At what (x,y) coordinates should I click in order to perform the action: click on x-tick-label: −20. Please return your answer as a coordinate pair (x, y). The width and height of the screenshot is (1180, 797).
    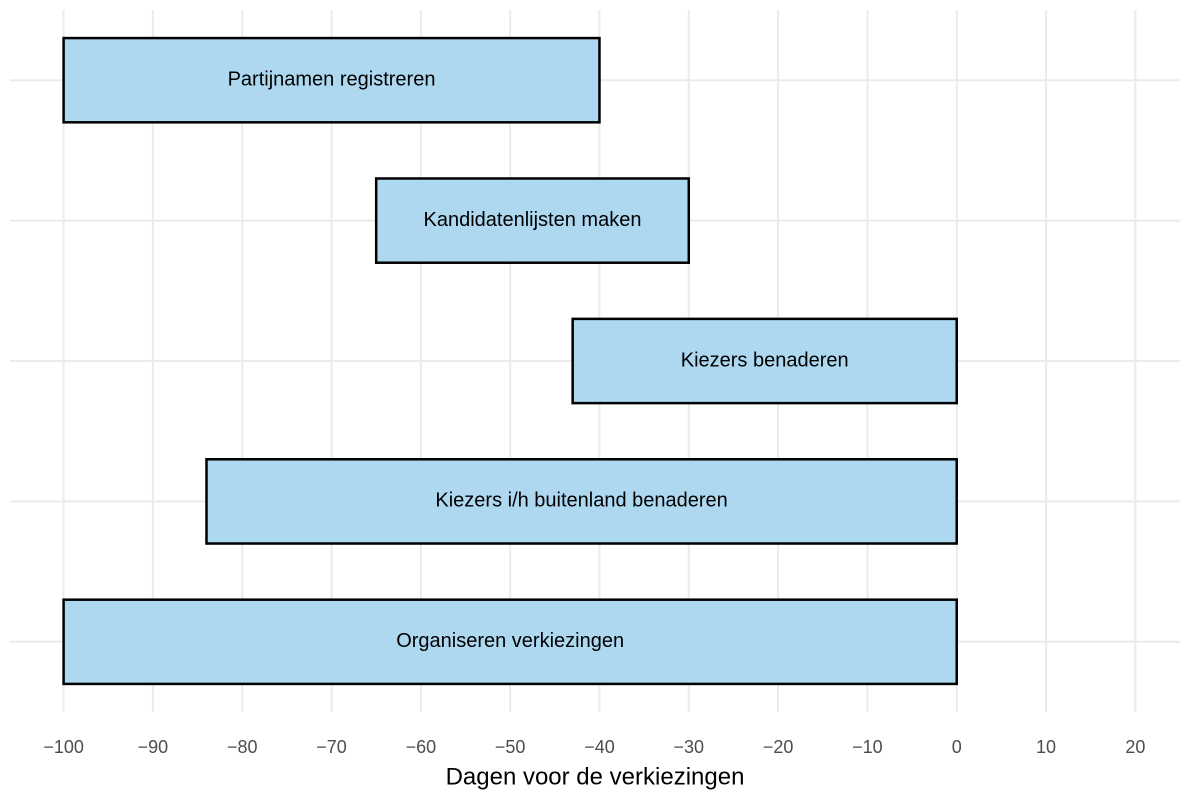
    Looking at the image, I should click on (778, 747).